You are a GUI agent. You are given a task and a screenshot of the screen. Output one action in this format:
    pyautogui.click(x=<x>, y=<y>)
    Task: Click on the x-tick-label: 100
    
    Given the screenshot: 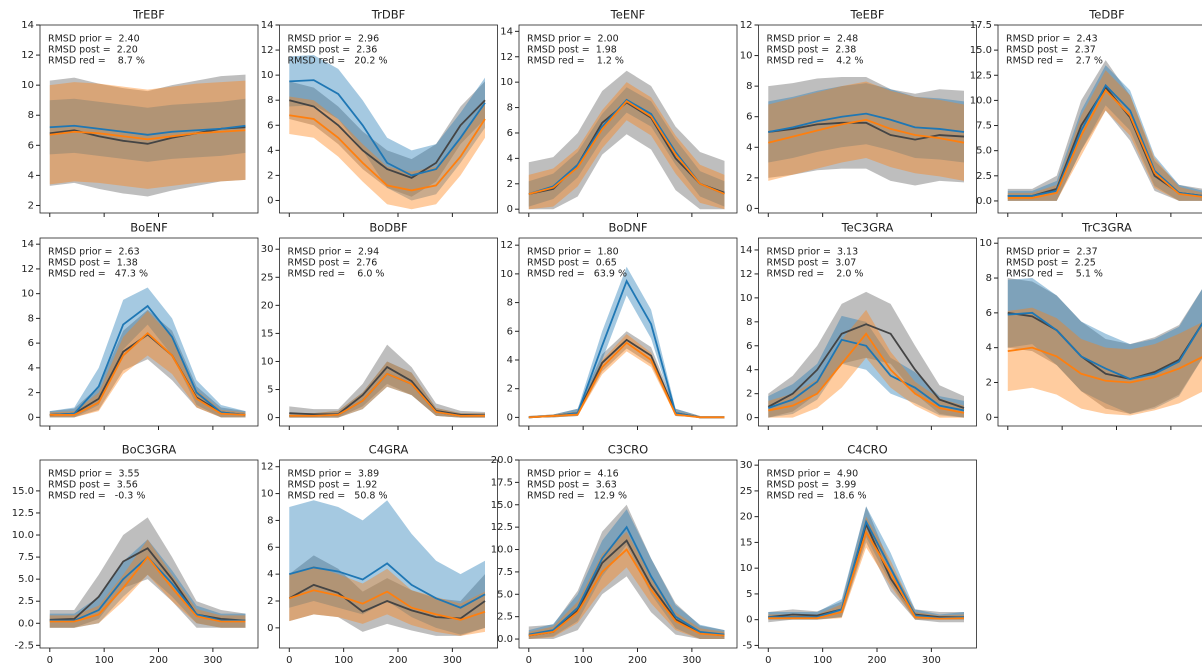 What is the action you would take?
    pyautogui.click(x=822, y=659)
    